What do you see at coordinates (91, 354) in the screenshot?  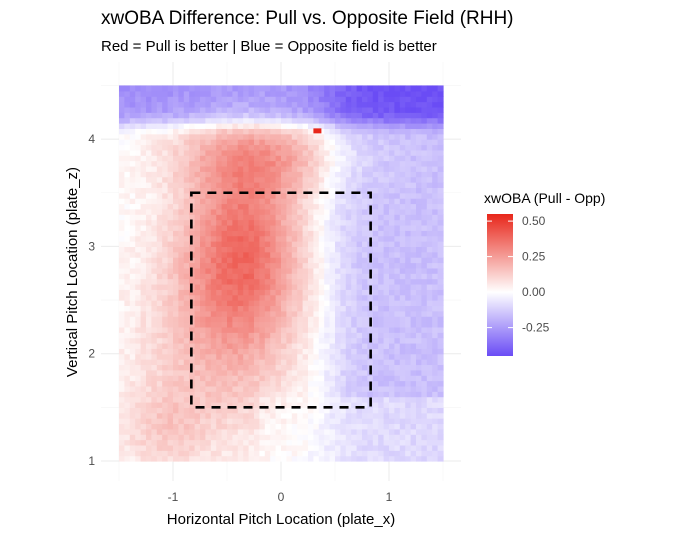 I see `y-tick-label: 2` at bounding box center [91, 354].